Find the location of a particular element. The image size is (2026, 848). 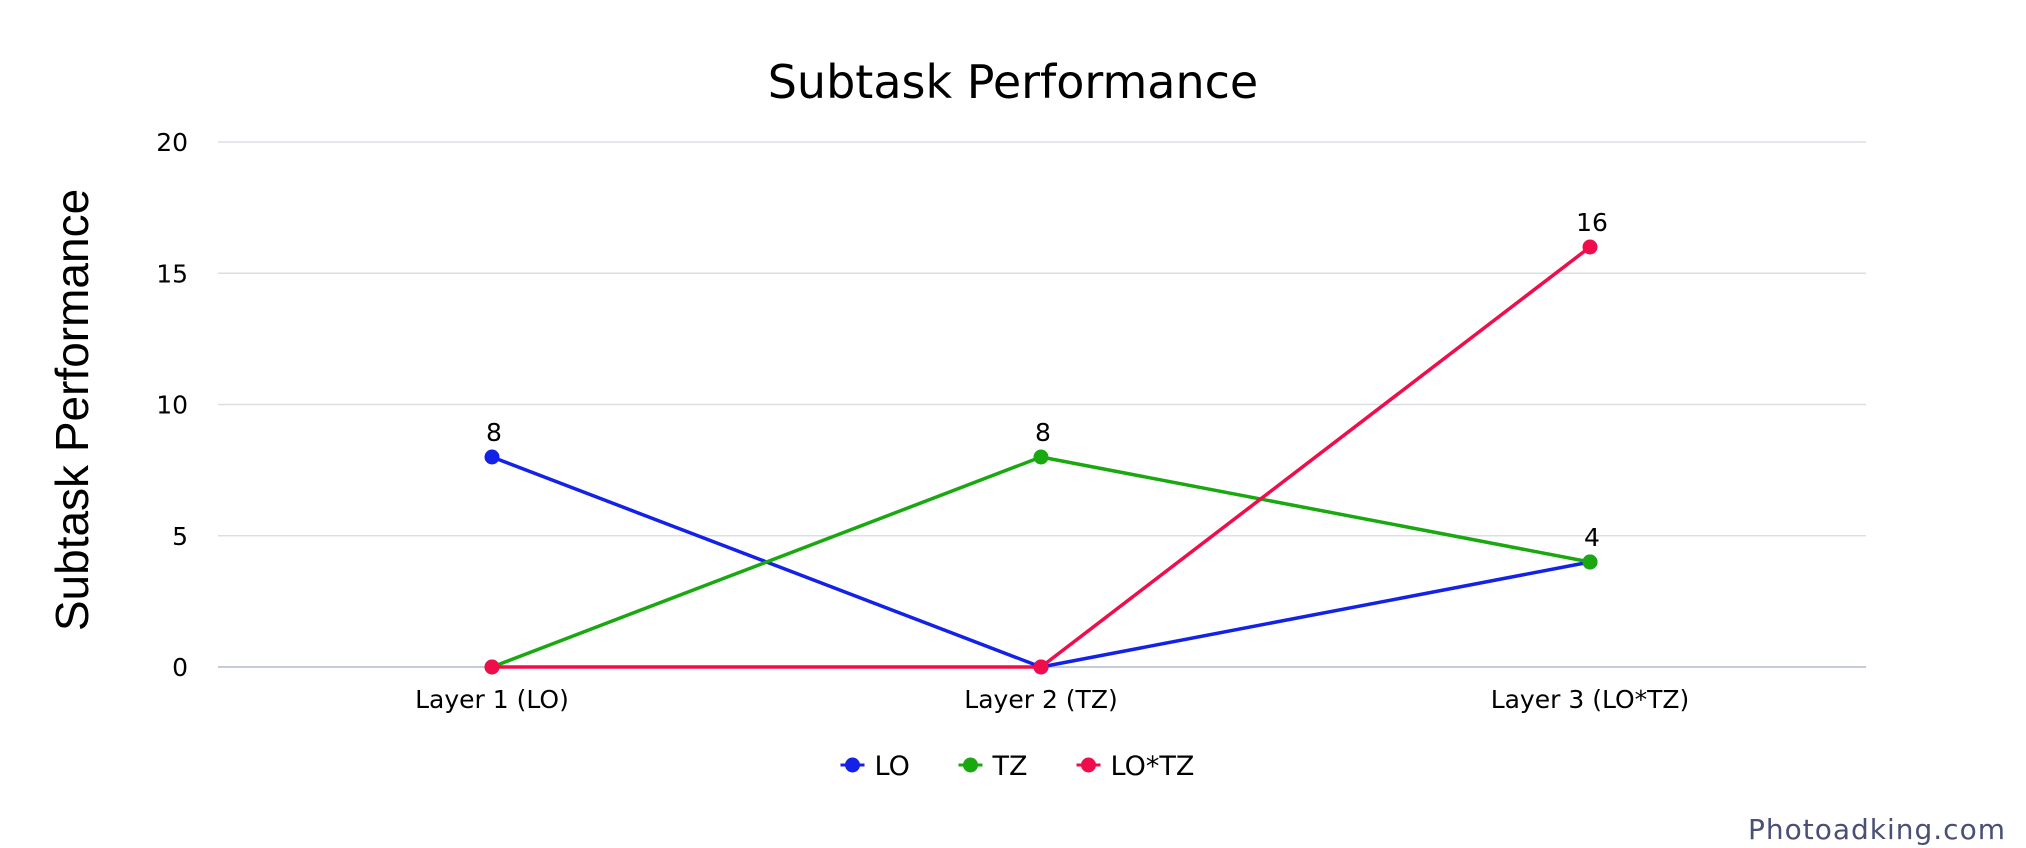

y-axis-label: Subtask Performance is located at coordinates (72, 410).